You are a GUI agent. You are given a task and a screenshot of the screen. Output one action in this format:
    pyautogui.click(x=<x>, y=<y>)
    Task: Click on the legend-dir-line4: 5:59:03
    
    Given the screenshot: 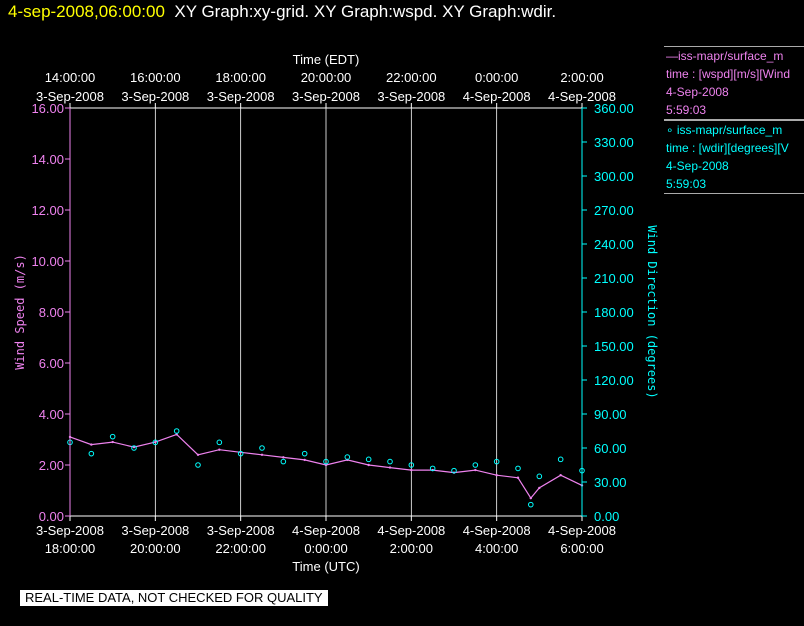 What is the action you would take?
    pyautogui.click(x=686, y=184)
    